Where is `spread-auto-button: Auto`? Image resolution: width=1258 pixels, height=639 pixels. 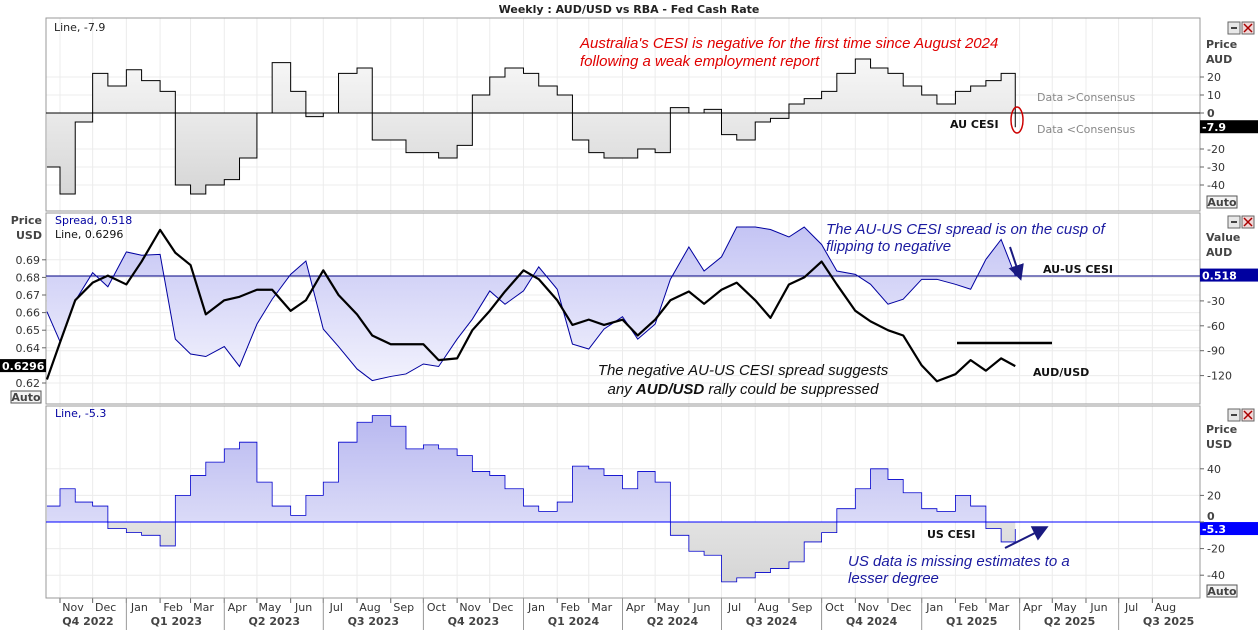
spread-auto-button: Auto is located at coordinates (26, 397).